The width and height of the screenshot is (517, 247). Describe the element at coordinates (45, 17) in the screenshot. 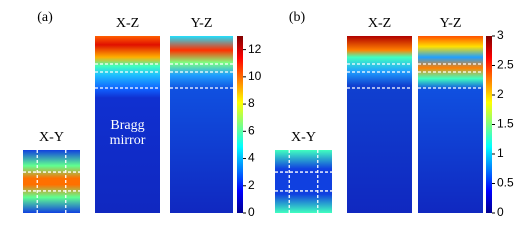

I see `panel-label: (a)` at that location.